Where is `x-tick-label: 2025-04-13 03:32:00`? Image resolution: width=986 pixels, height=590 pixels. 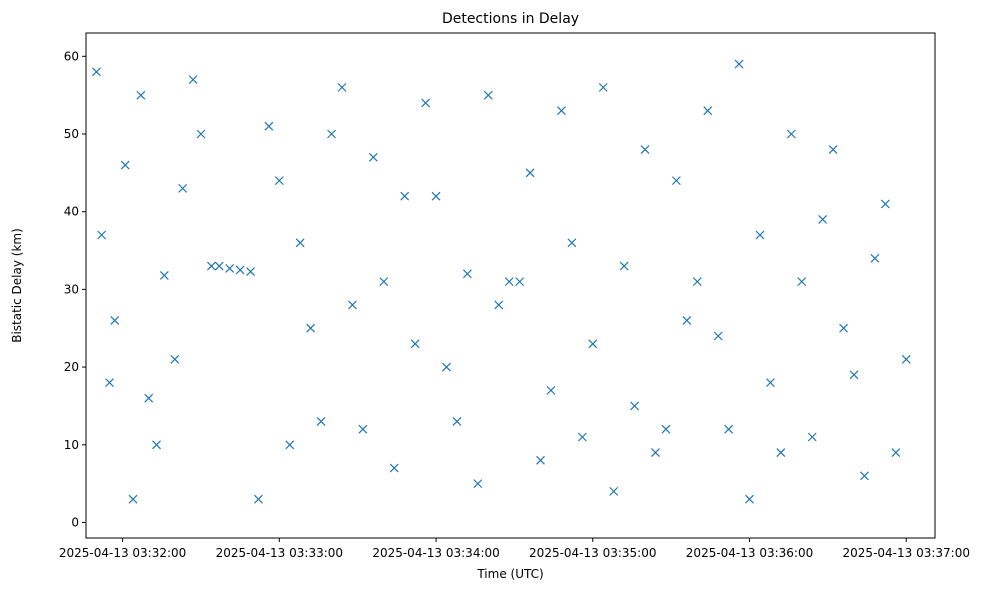
x-tick-label: 2025-04-13 03:32:00 is located at coordinates (122, 553).